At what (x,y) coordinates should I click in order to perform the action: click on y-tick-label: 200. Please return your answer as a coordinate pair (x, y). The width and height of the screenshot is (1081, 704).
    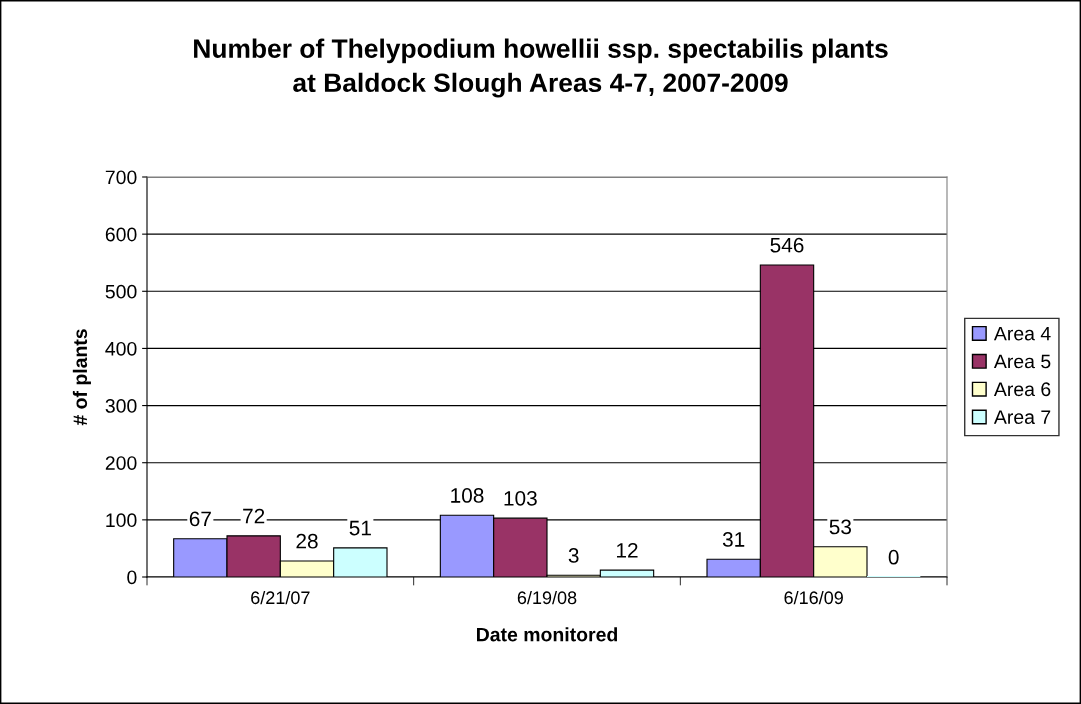
    Looking at the image, I should click on (121, 463).